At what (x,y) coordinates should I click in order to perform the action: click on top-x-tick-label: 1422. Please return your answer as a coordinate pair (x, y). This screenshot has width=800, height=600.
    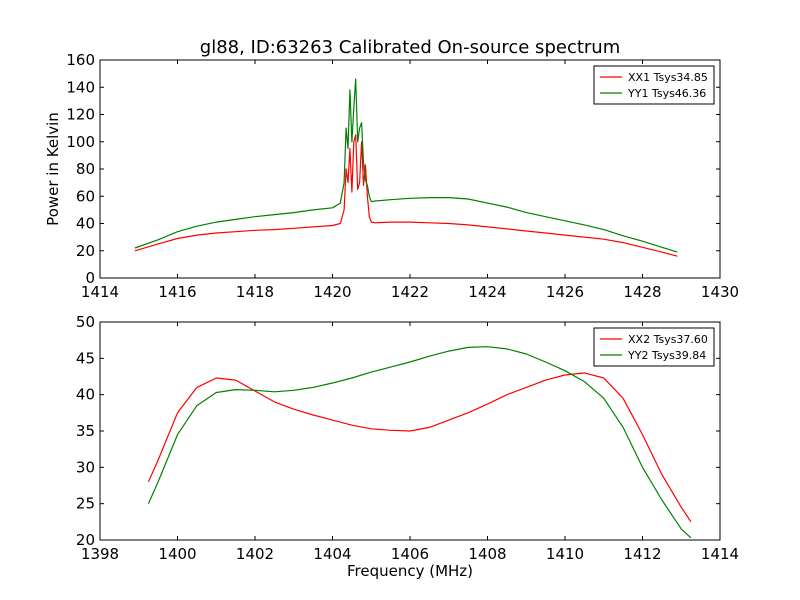
    Looking at the image, I should click on (410, 292).